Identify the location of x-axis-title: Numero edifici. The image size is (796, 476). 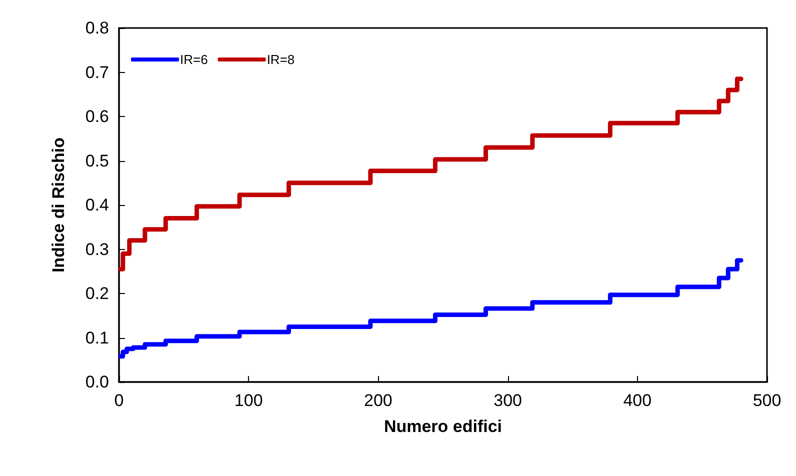
(443, 426).